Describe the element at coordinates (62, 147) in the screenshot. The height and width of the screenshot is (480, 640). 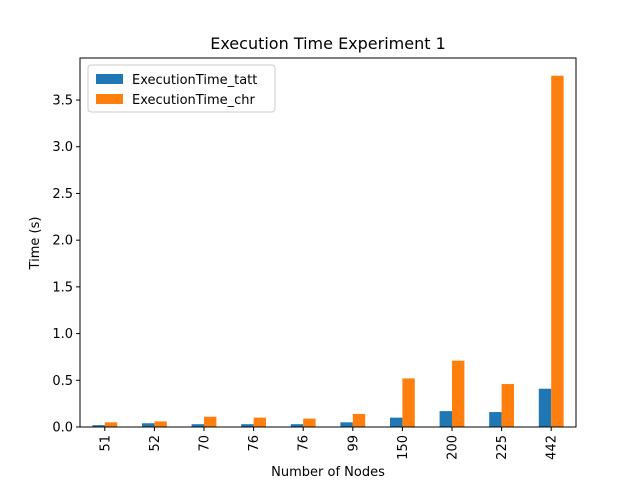
I see `y-tick-label: 3.0` at that location.